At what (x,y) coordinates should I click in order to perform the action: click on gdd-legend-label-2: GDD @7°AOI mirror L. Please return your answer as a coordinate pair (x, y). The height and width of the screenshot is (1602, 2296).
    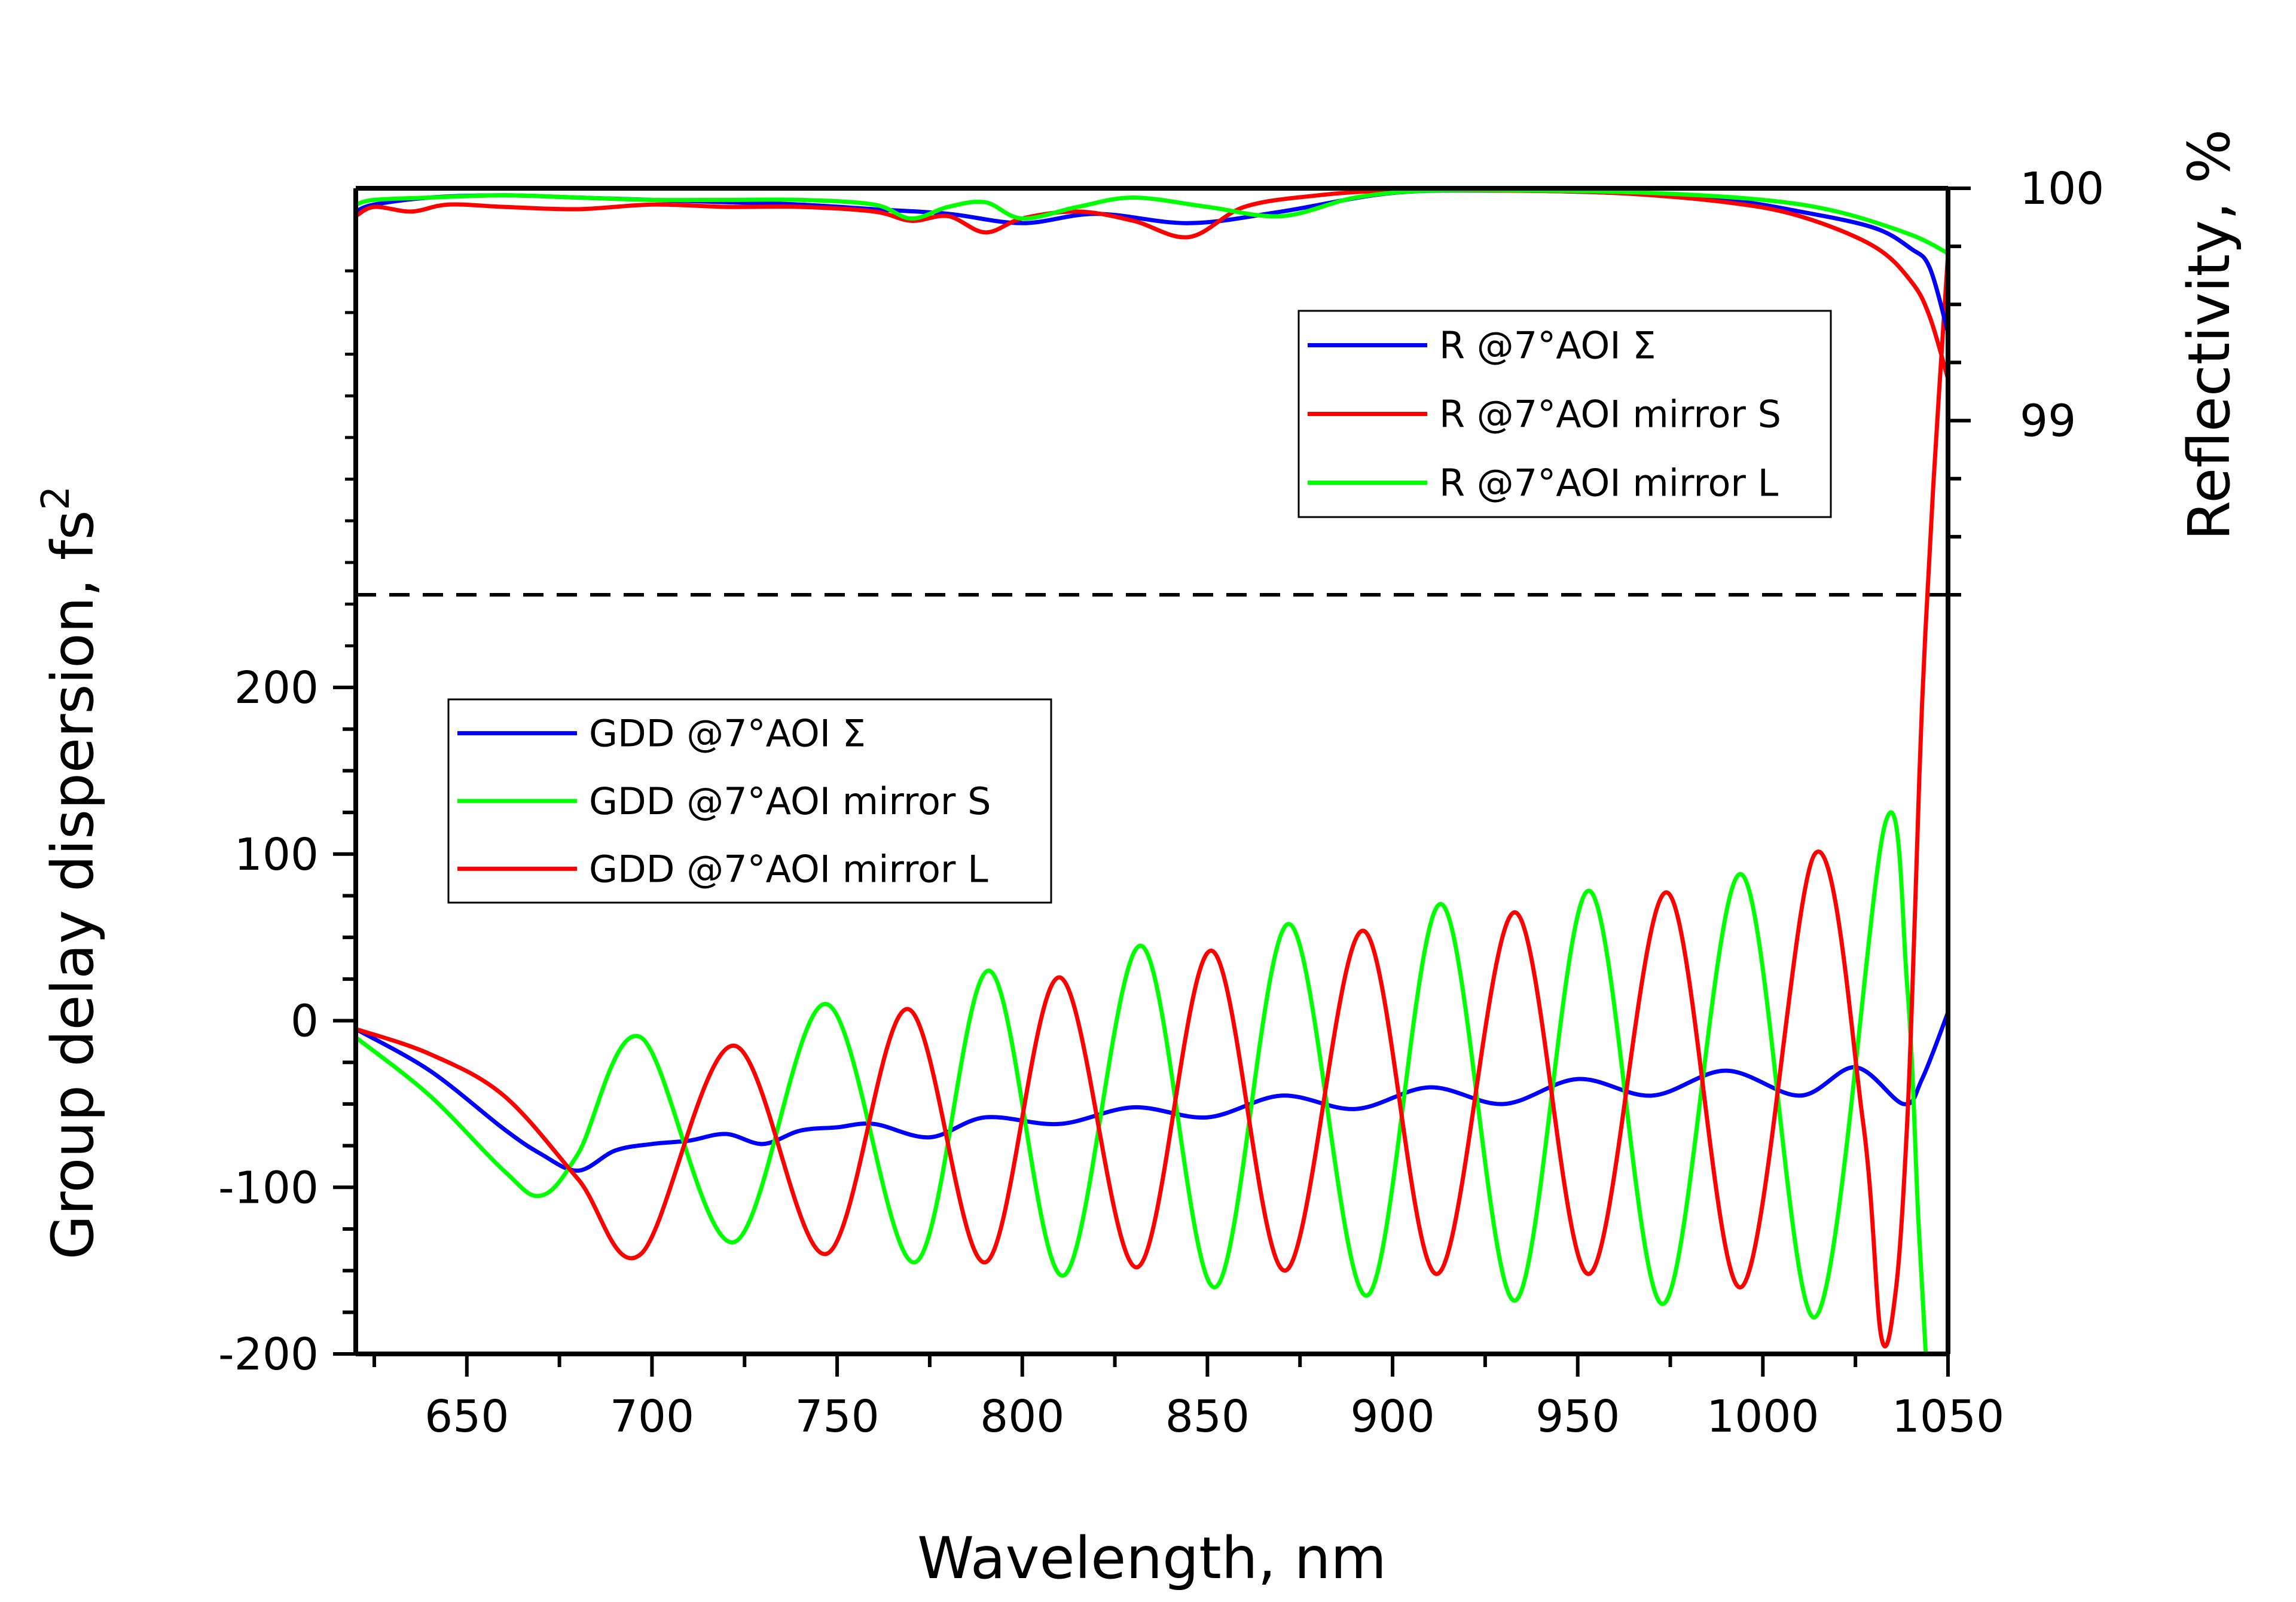
    Looking at the image, I should click on (788, 869).